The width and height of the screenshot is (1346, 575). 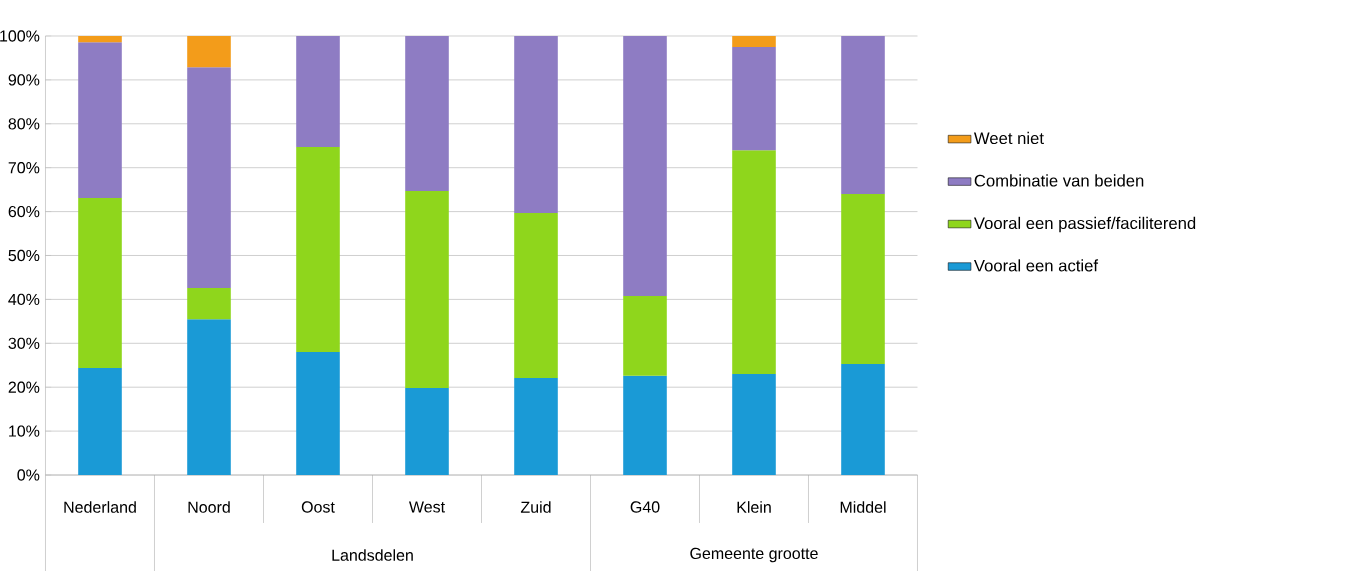 What do you see at coordinates (754, 507) in the screenshot?
I see `x-tick-label: Klein` at bounding box center [754, 507].